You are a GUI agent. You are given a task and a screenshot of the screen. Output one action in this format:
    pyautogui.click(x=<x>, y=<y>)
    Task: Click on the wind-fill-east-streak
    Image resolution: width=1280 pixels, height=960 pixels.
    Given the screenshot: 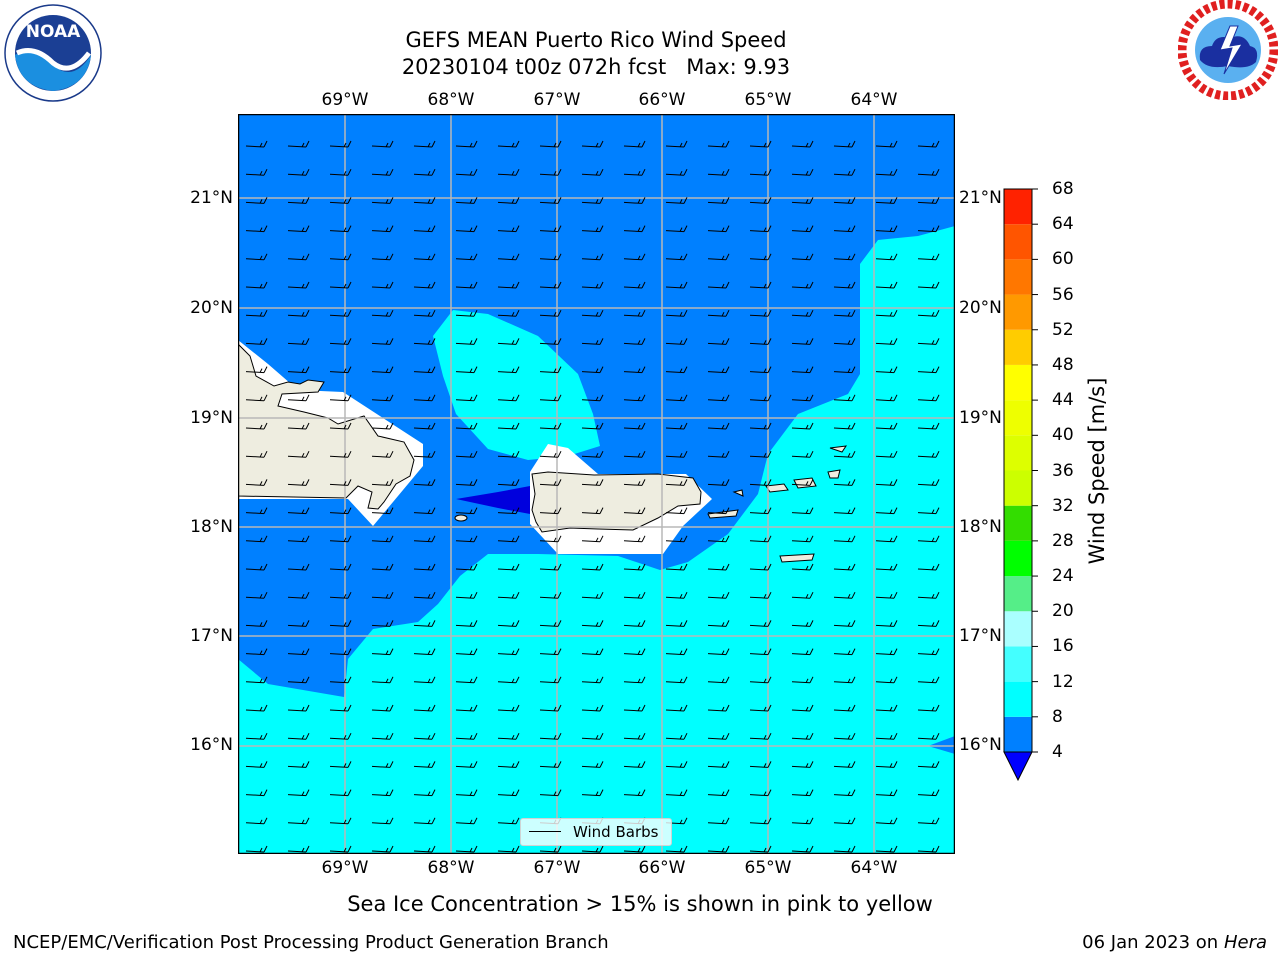 What is the action you would take?
    pyautogui.click(x=941, y=745)
    